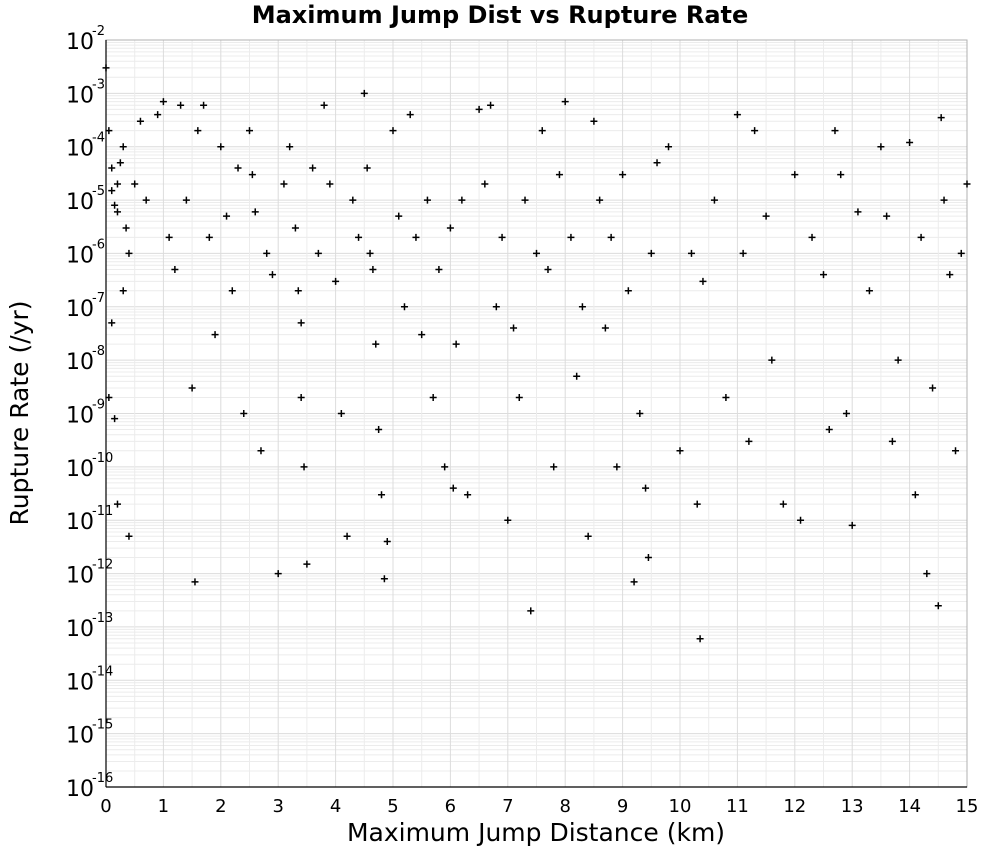 The height and width of the screenshot is (850, 1000). Describe the element at coordinates (89, 679) in the screenshot. I see `y-tick-label: 10⁻¹⁴` at that location.